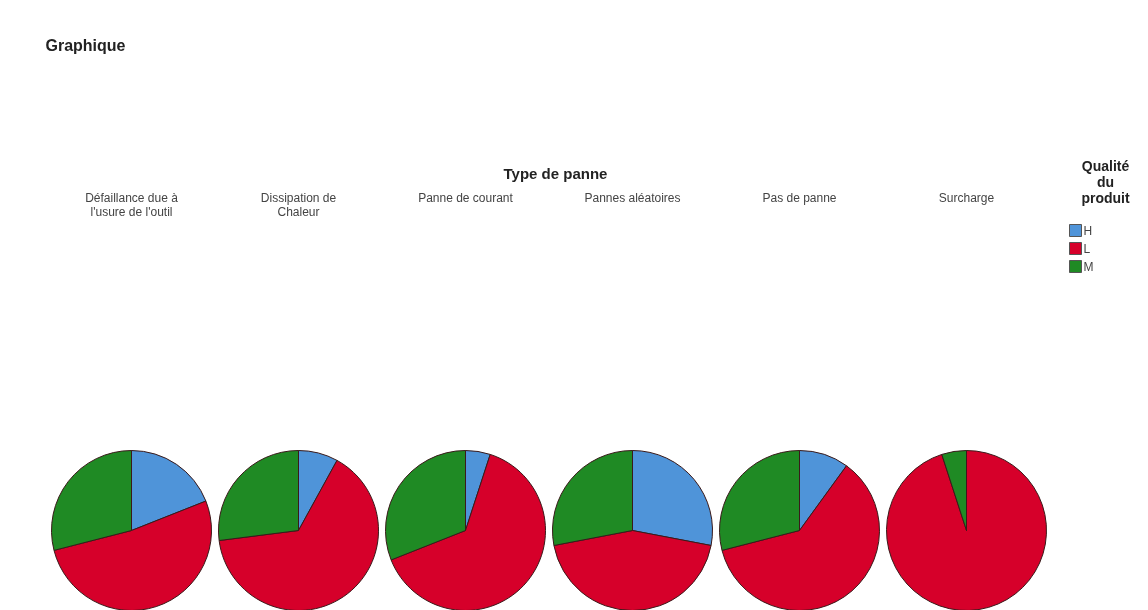 The width and height of the screenshot is (1148, 610). Describe the element at coordinates (466, 197) in the screenshot. I see `slice-label: Panne de courant` at that location.